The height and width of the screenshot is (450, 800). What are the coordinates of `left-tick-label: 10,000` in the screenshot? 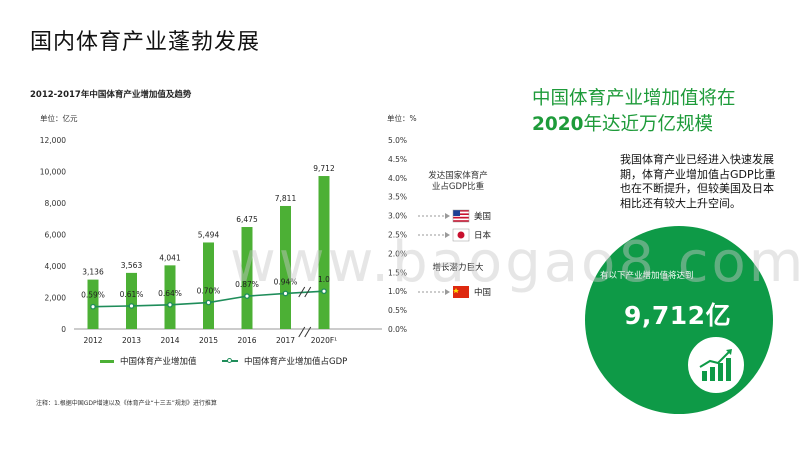 It's located at (53, 172).